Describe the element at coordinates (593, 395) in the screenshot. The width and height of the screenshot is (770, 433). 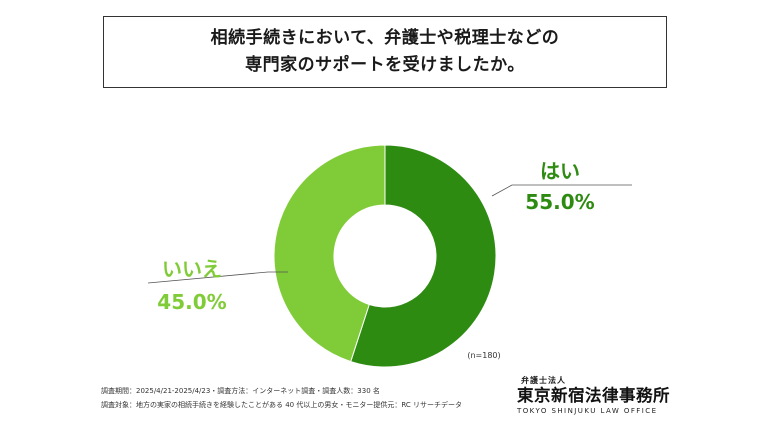
I see `logo-name: 東京新宿法律事務所` at that location.